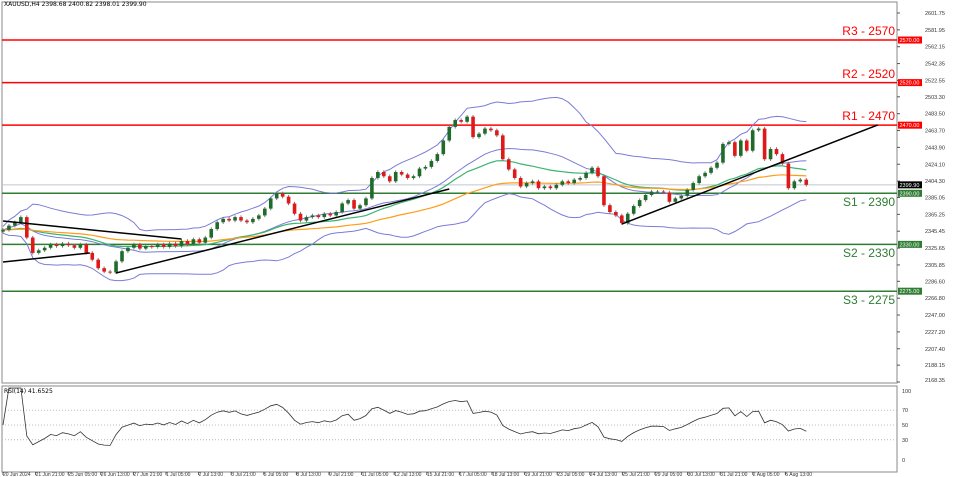 The width and height of the screenshot is (977, 477). What do you see at coordinates (935, 232) in the screenshot?
I see `y-tick-label: 2345.45` at bounding box center [935, 232].